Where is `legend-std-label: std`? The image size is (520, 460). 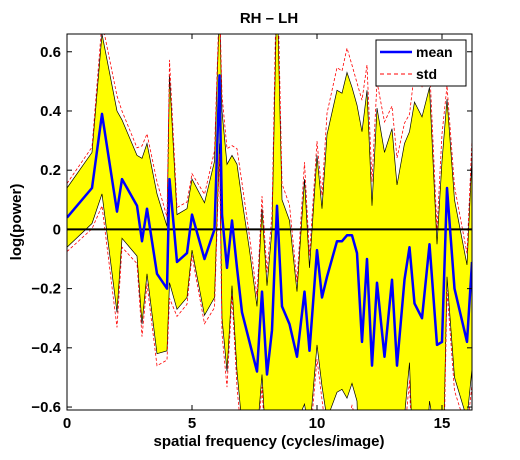
legend-std-label: std is located at coordinates (426, 74).